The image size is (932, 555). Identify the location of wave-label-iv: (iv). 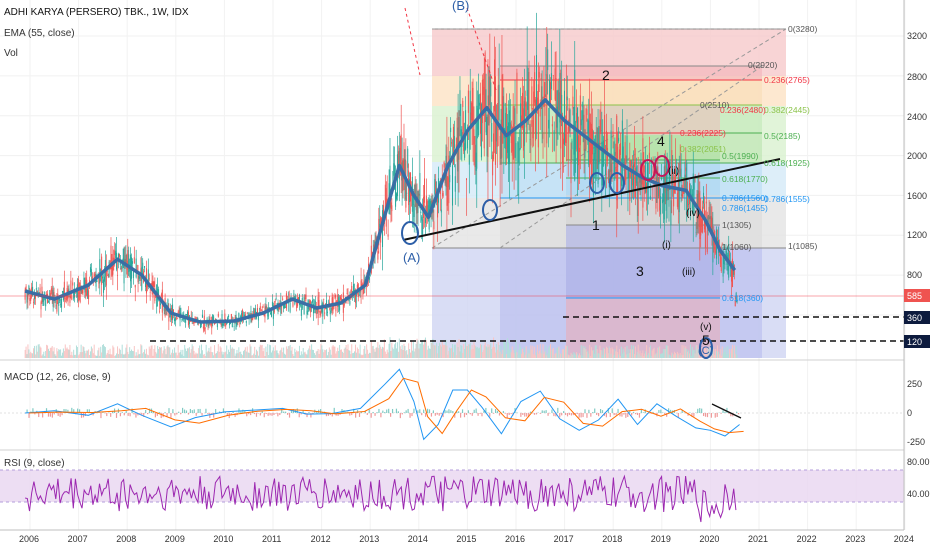
(693, 213).